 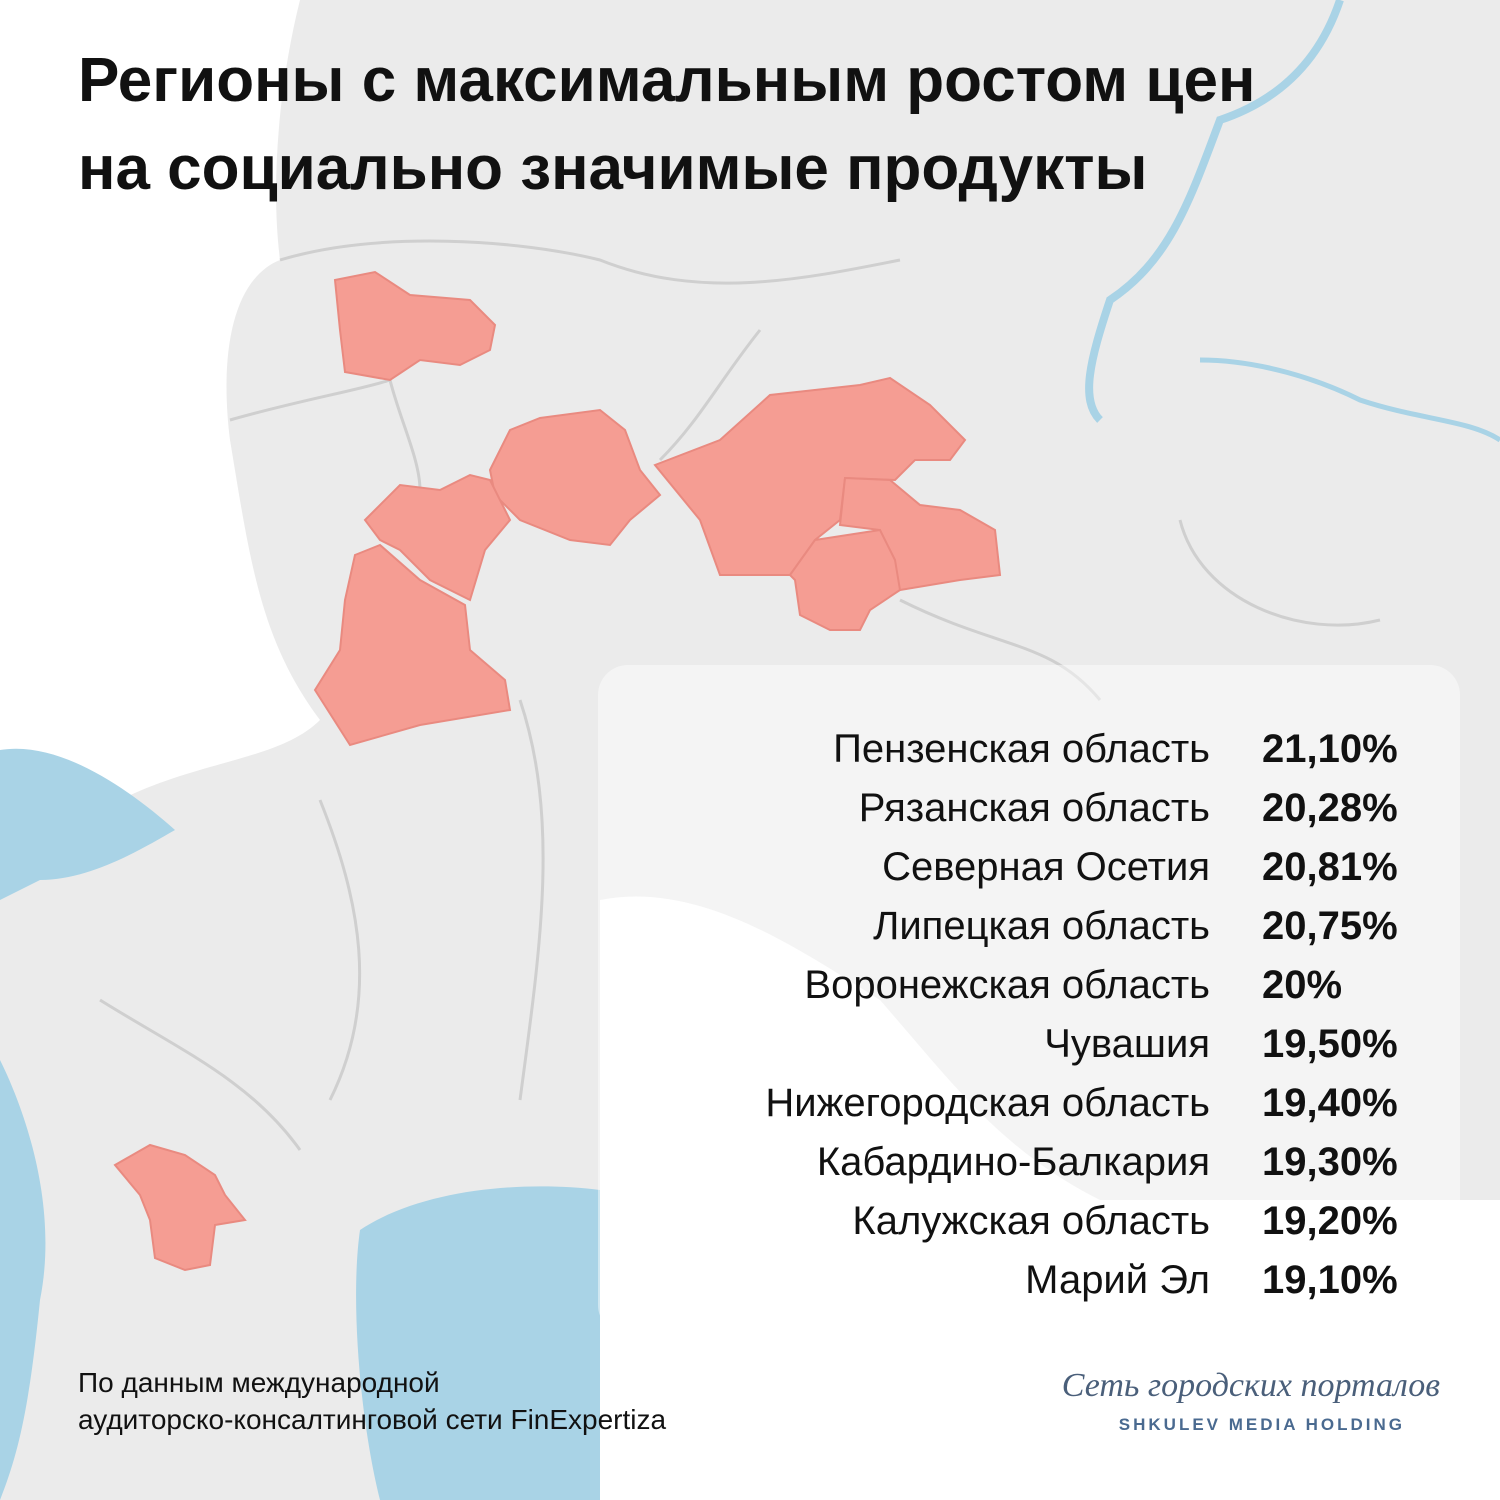 I want to click on source: По данным международной, so click(x=259, y=1382).